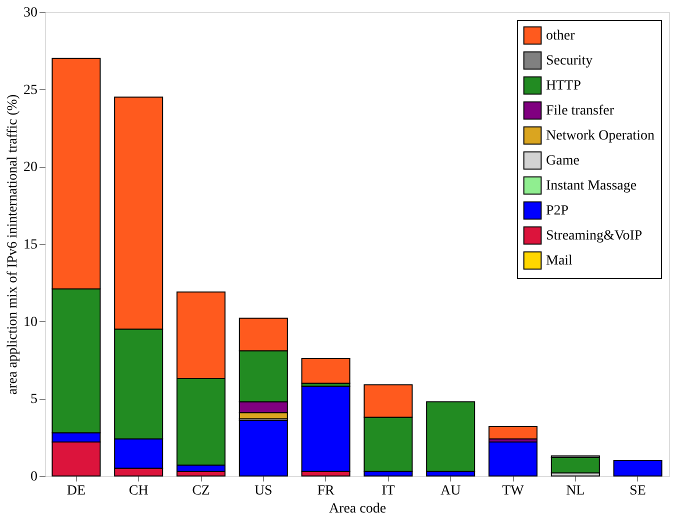 The image size is (674, 520). Describe the element at coordinates (34, 400) in the screenshot. I see `y-tick-label: 5` at that location.